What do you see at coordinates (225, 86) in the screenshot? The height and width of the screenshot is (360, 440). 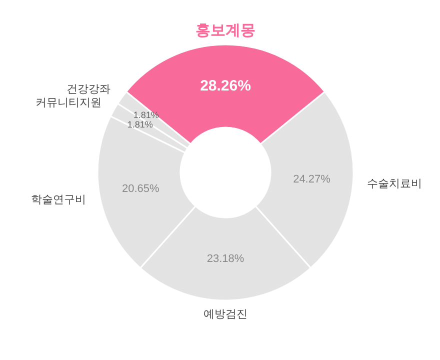 I see `data-label: 28.26%` at bounding box center [225, 86].